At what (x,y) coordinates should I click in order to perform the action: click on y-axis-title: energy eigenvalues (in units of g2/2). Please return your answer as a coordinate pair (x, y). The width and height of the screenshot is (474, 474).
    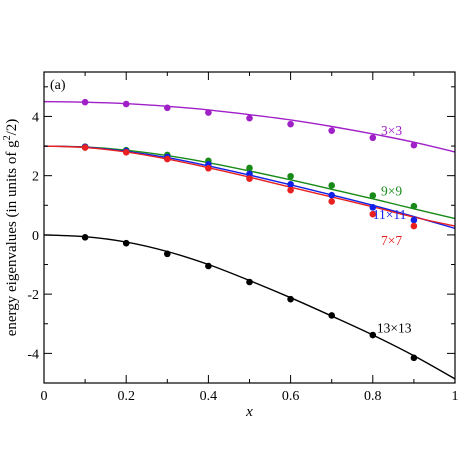
    Looking at the image, I should click on (11, 228).